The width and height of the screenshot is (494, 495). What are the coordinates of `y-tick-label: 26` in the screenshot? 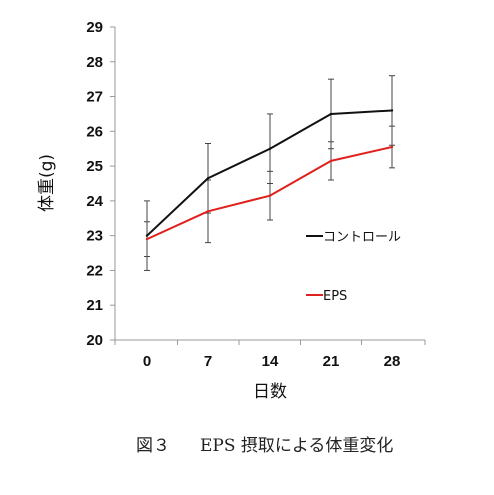 It's located at (94, 131).